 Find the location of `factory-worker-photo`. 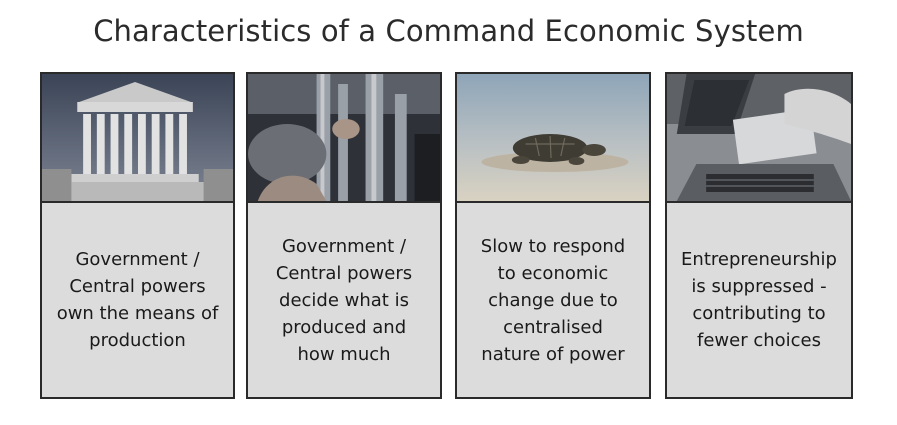

factory-worker-photo is located at coordinates (344, 138).